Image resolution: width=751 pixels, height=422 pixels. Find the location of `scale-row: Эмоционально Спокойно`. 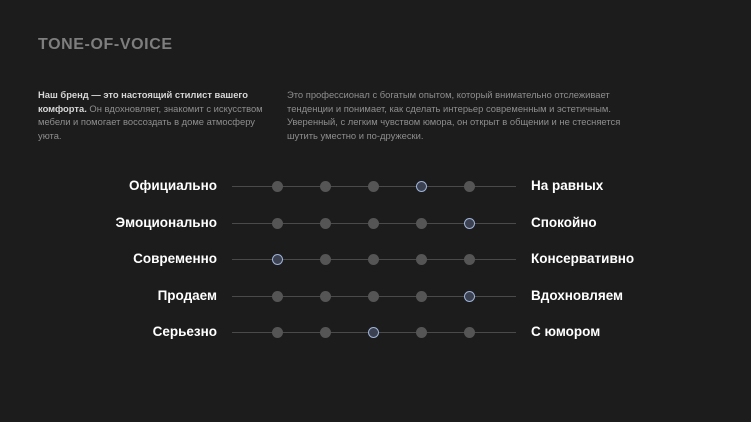

scale-row: Эмоционально Спокойно is located at coordinates (375, 224).